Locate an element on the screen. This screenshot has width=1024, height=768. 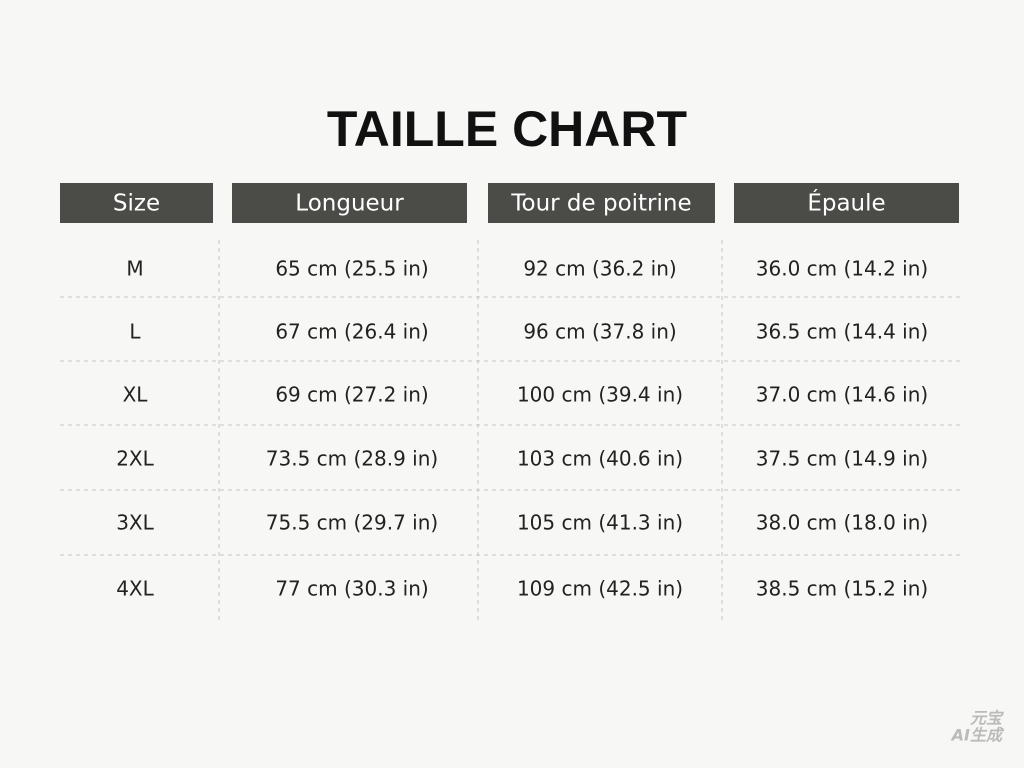
cell-text: 36.0 cm (14.2 in) is located at coordinates (842, 269).